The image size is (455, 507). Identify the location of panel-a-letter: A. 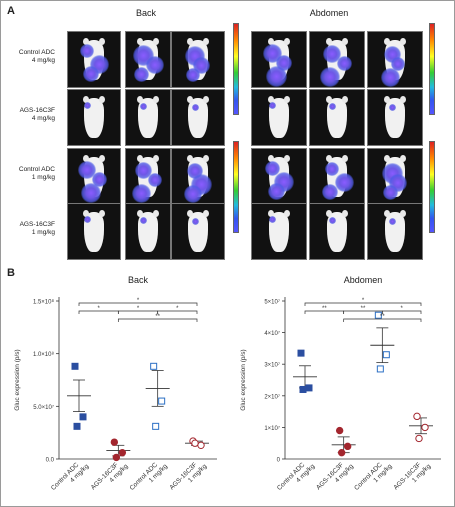
(11, 11).